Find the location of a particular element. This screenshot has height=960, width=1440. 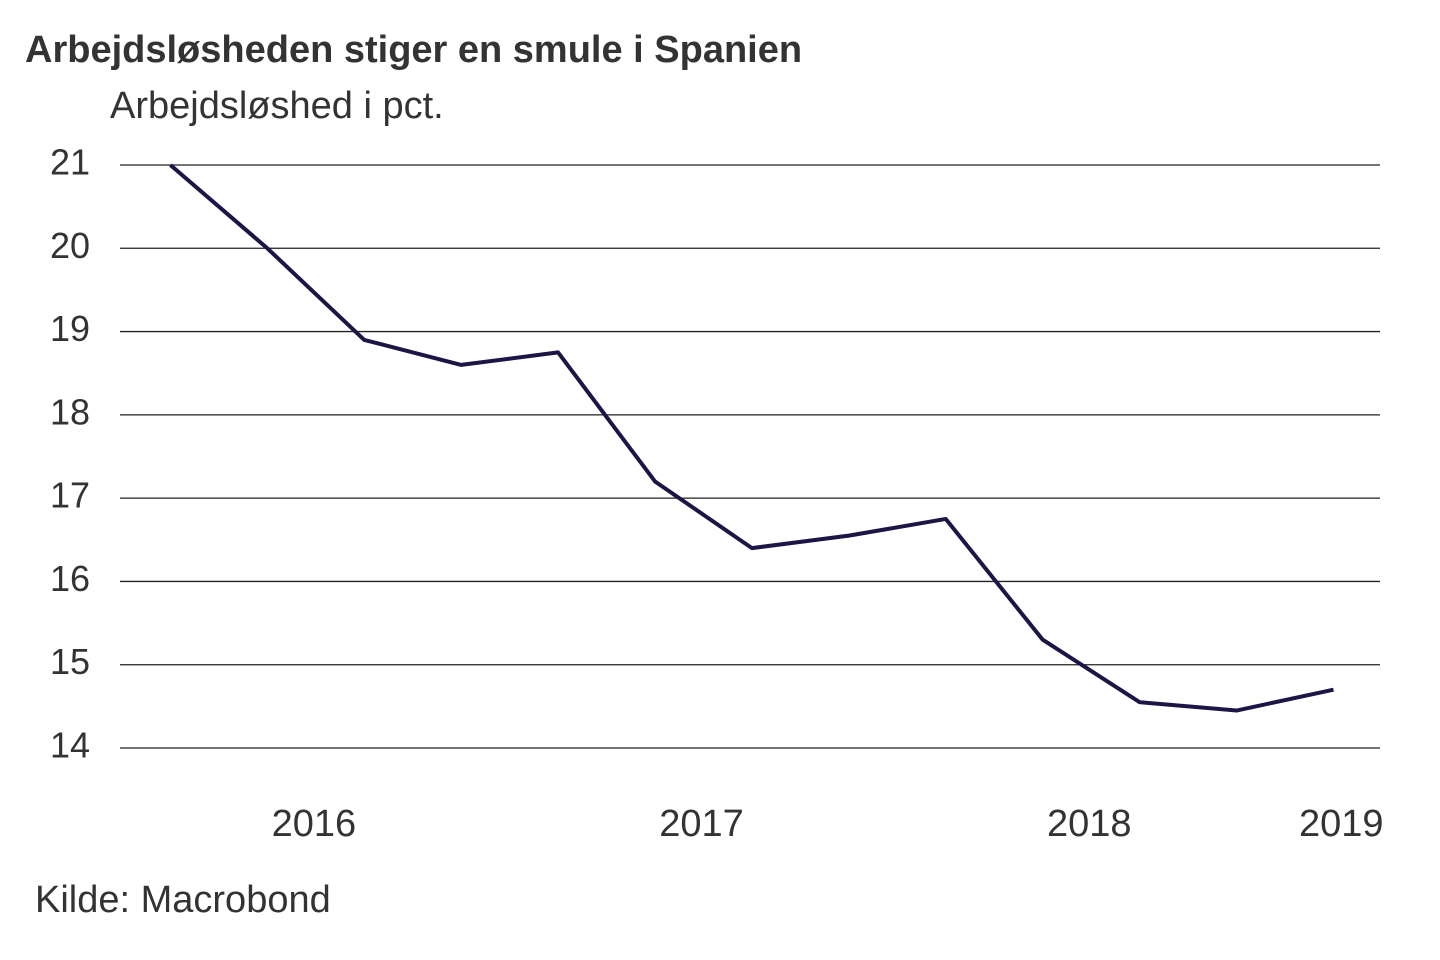

x-tick-label: 2019 is located at coordinates (1341, 824).